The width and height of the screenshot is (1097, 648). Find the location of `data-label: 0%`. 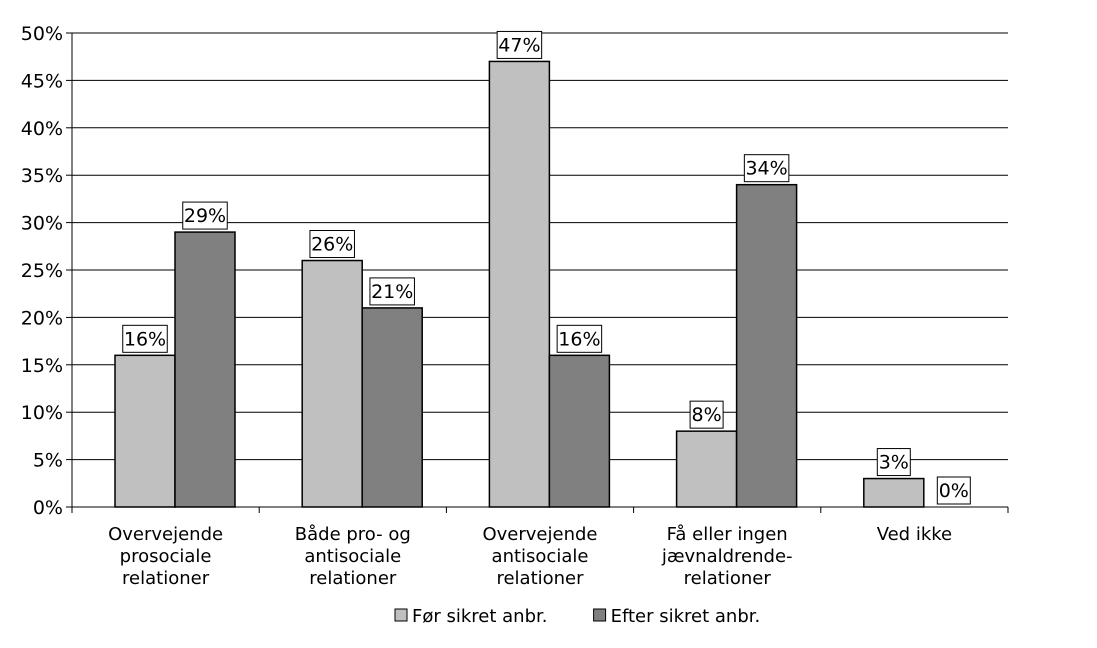

data-label: 0% is located at coordinates (954, 491).